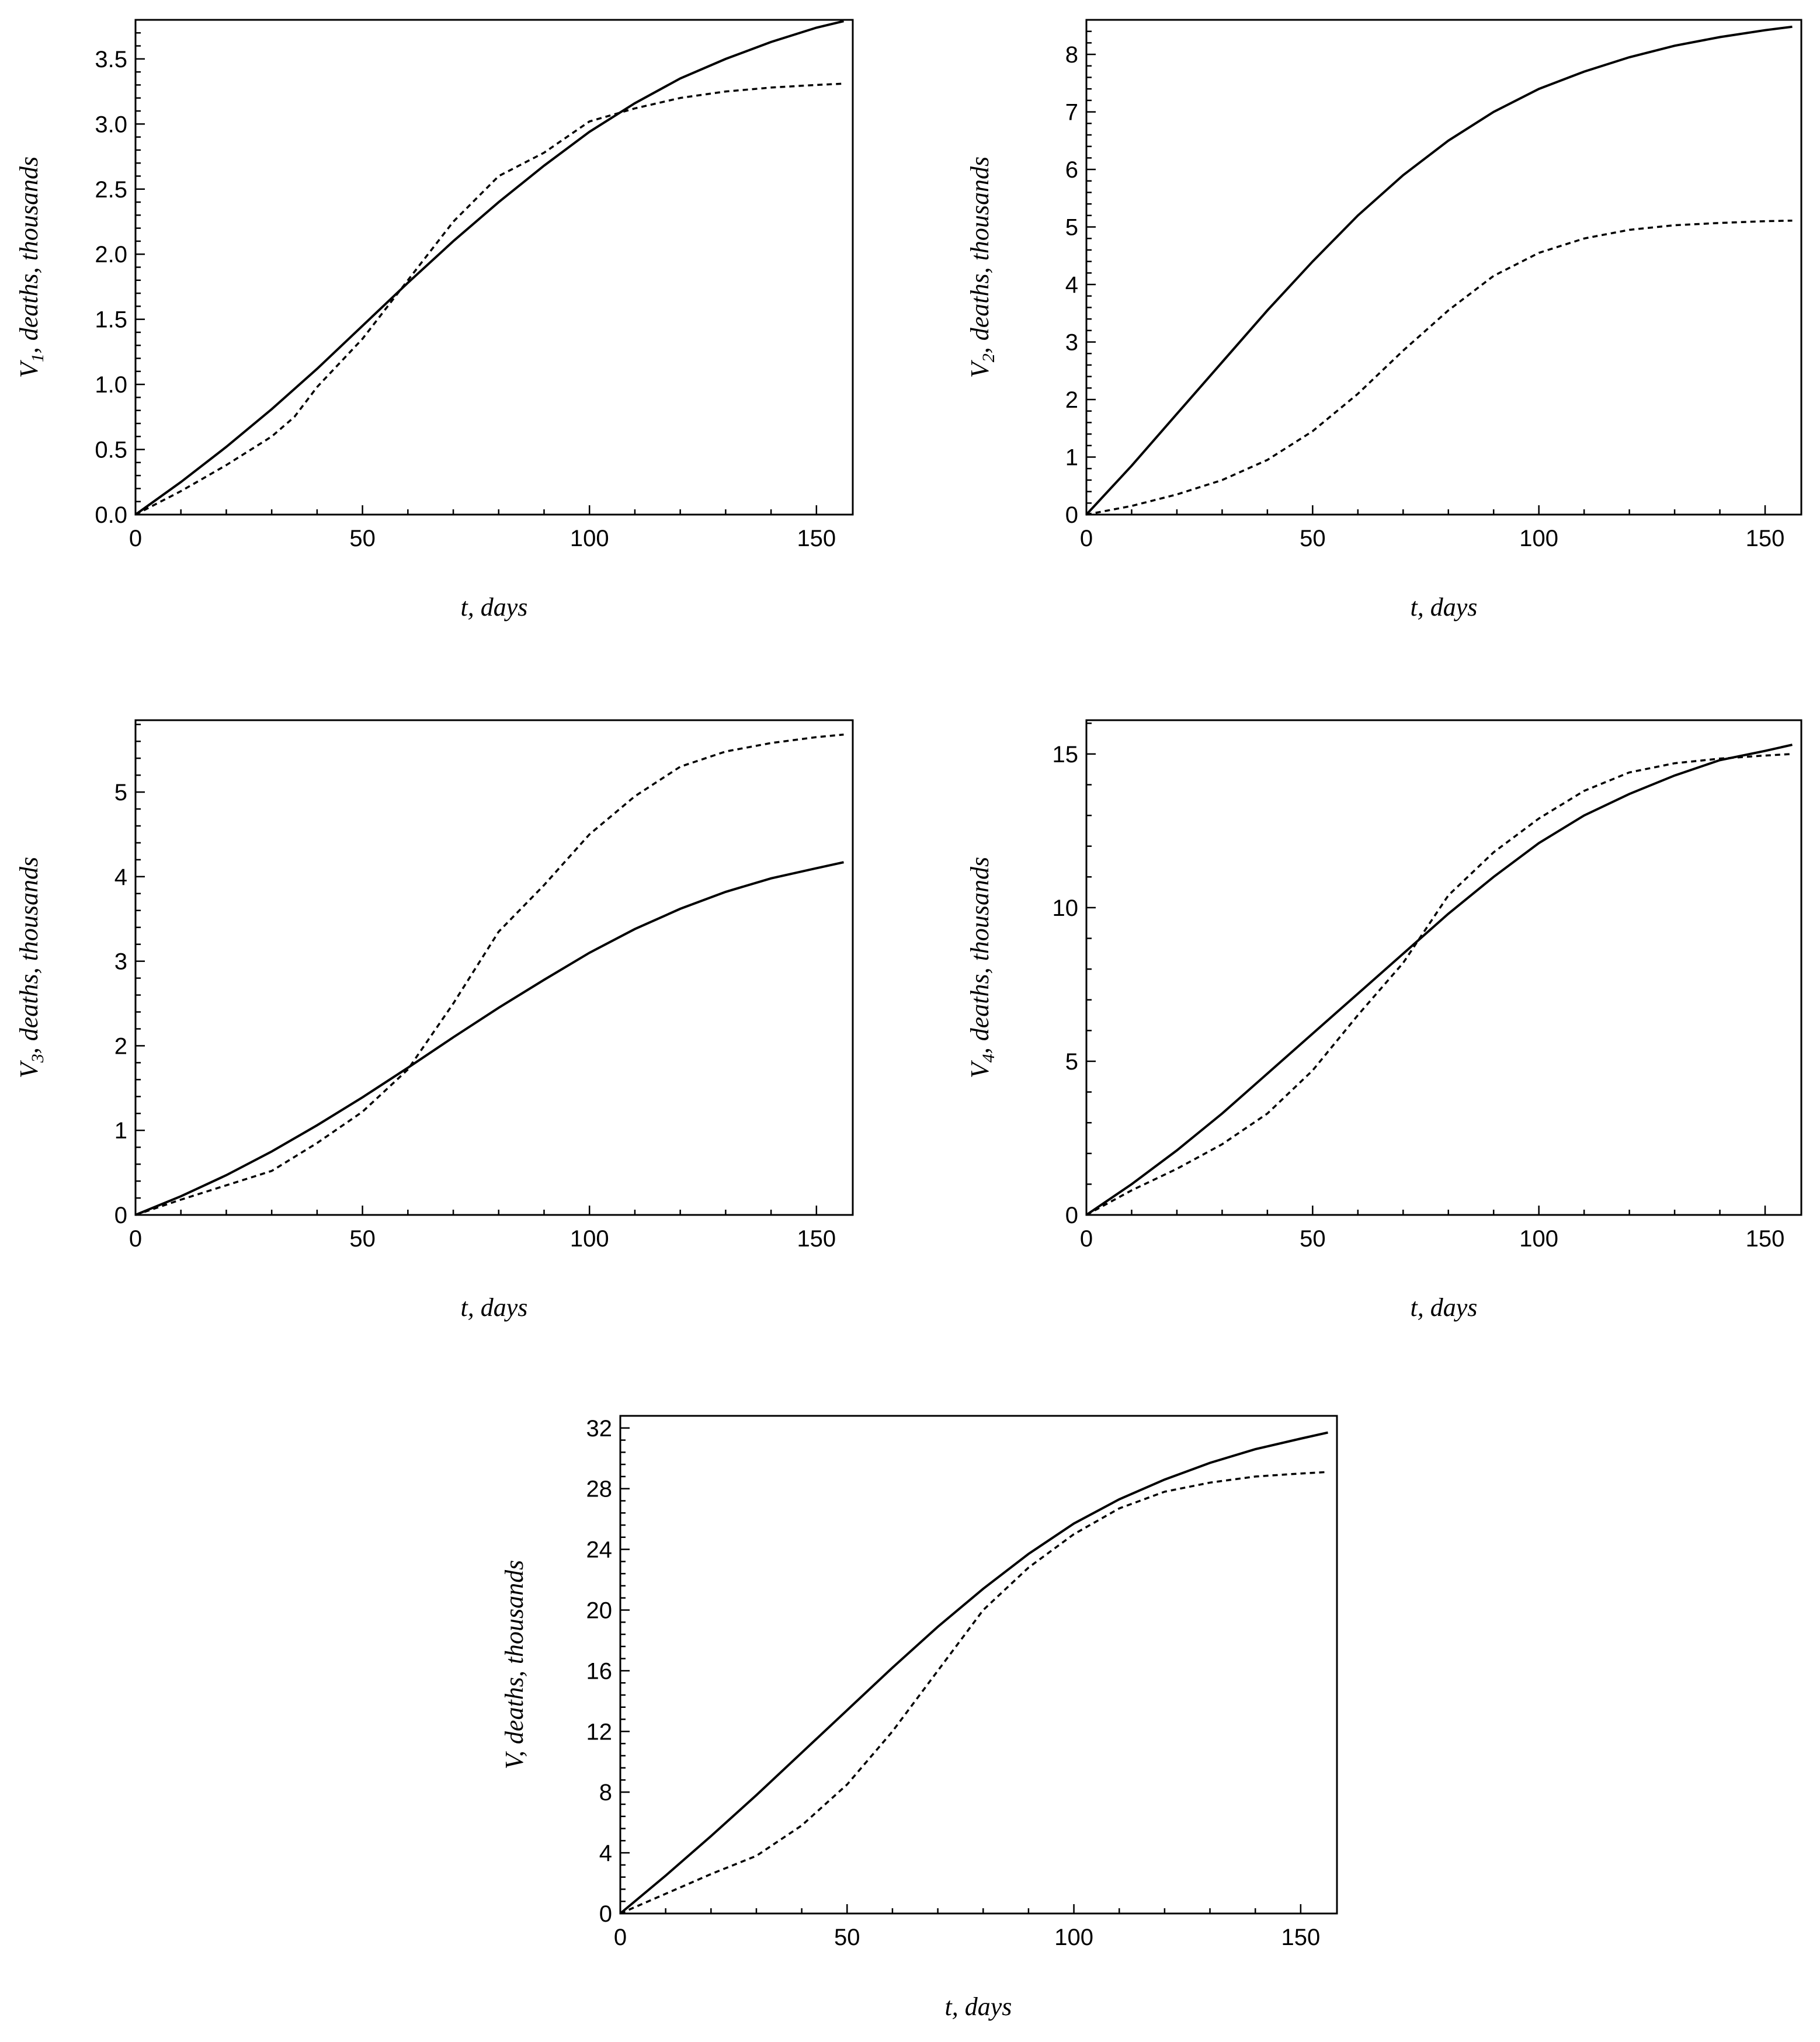 This screenshot has width=1820, height=2042. I want to click on panel-v3-plot-frame, so click(494, 967).